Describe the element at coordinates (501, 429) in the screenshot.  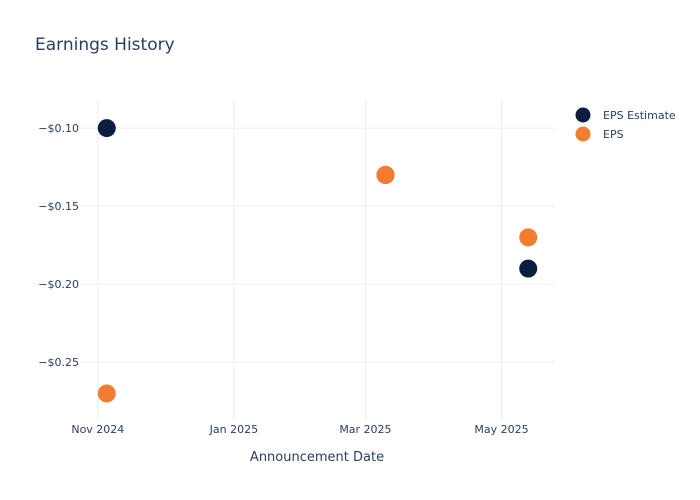
I see `x-tick-label: May 2025` at that location.